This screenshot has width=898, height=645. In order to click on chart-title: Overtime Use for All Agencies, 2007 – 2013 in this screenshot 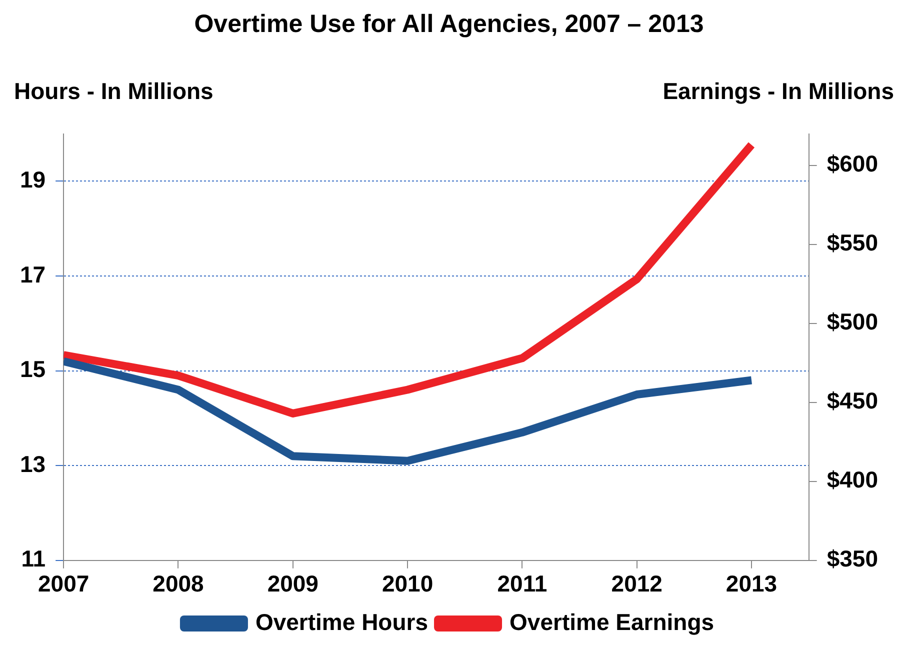, I will do `click(449, 24)`.